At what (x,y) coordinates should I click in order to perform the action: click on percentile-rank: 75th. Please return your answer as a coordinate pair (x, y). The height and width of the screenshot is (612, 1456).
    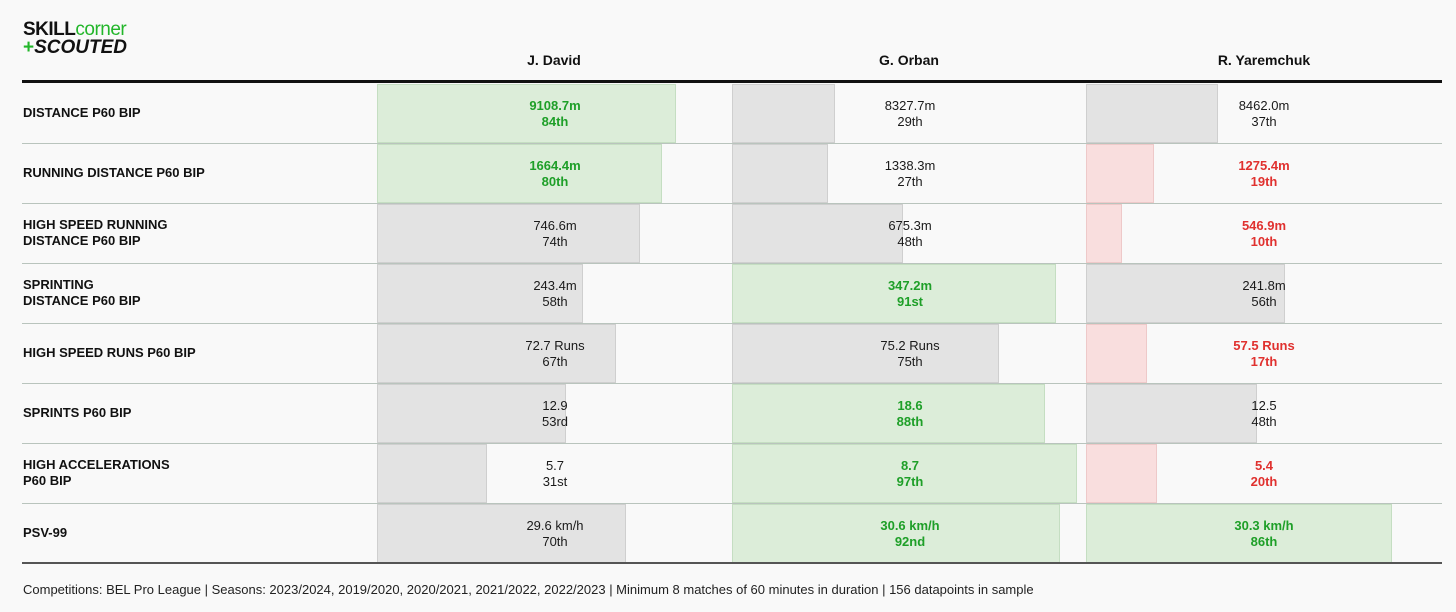
    Looking at the image, I should click on (910, 361).